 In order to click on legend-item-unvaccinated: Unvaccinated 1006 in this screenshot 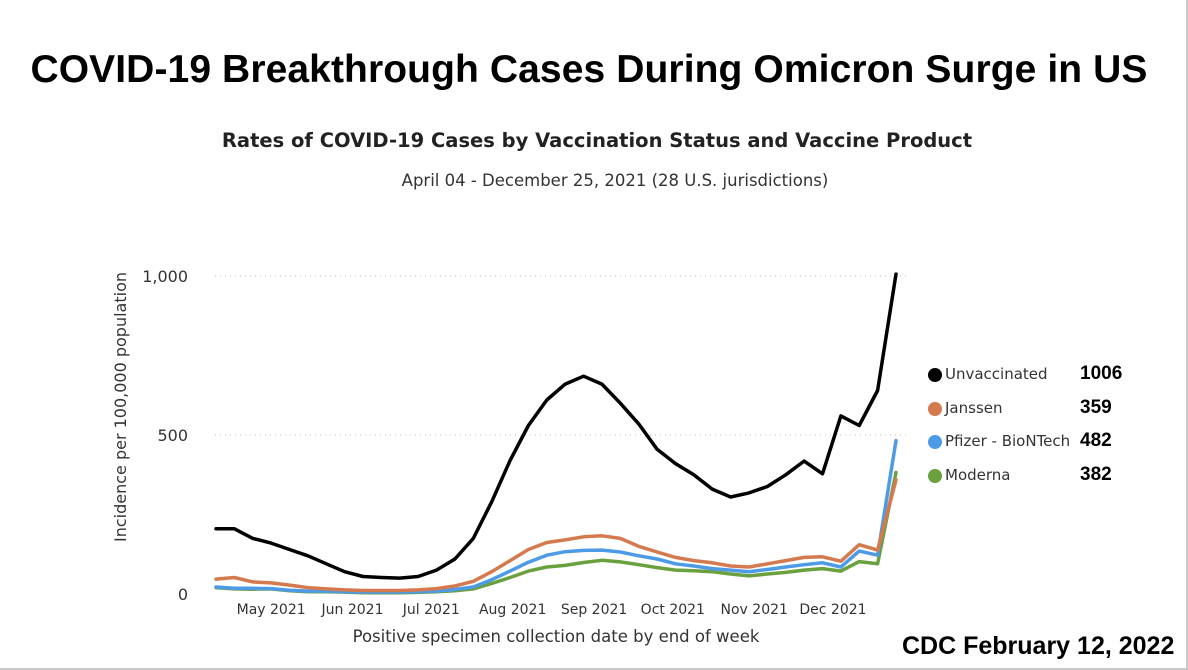, I will do `click(1033, 379)`.